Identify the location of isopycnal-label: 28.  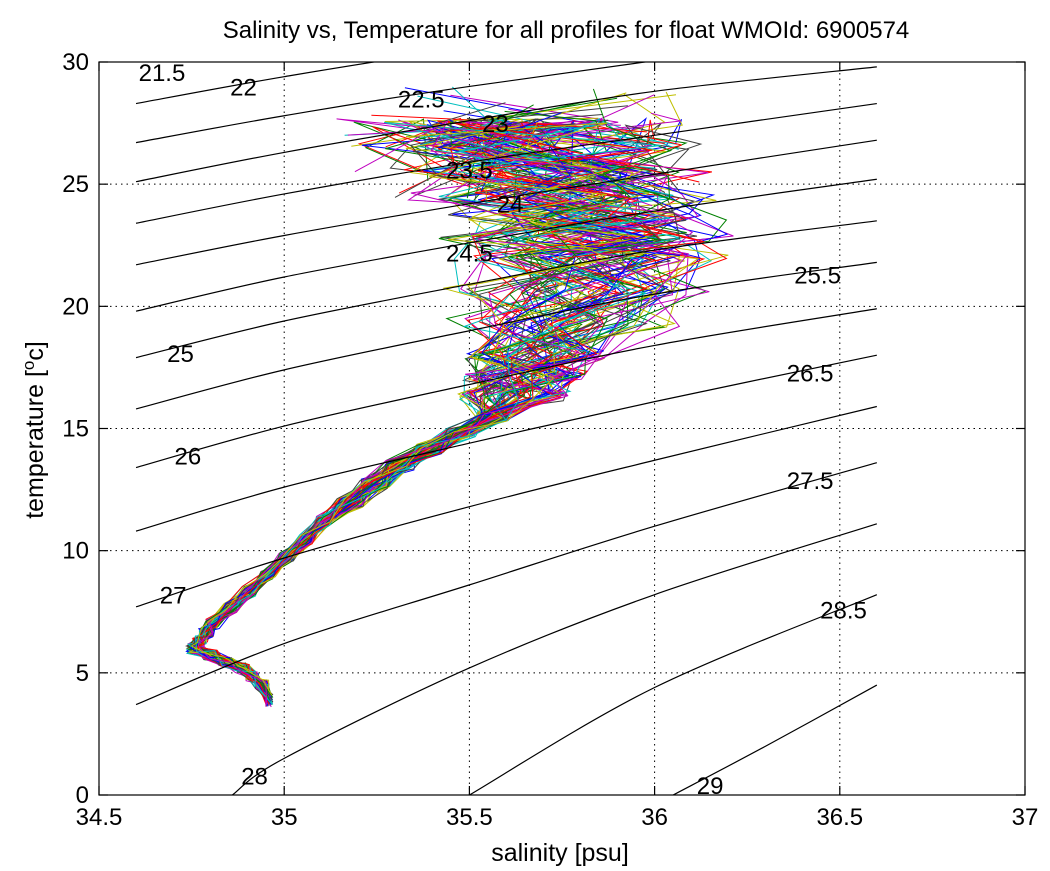
(254, 776).